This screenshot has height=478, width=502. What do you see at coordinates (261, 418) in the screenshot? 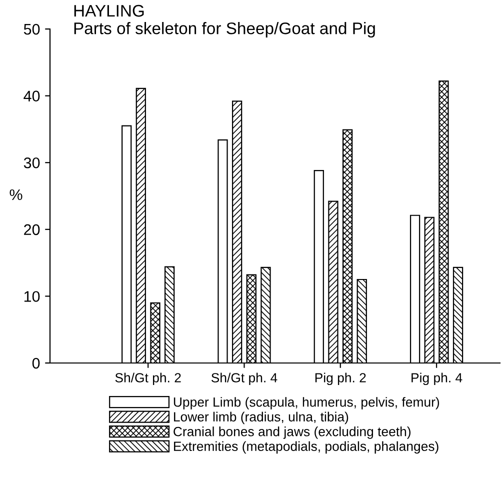
I see `legend-label: Lower limb (radius, ulna, tibia)` at bounding box center [261, 418].